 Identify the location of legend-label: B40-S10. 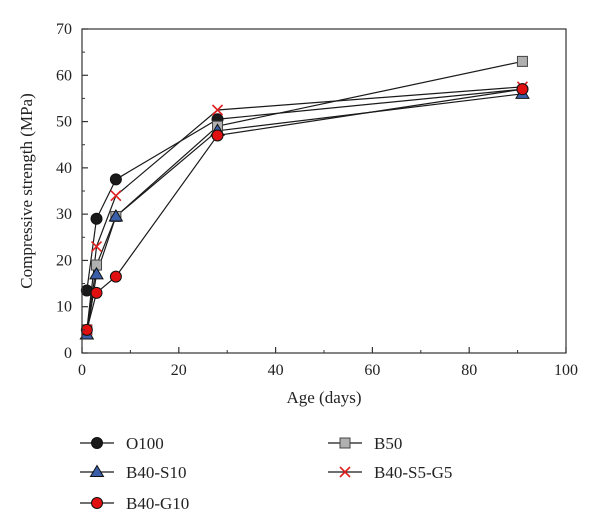
(156, 472).